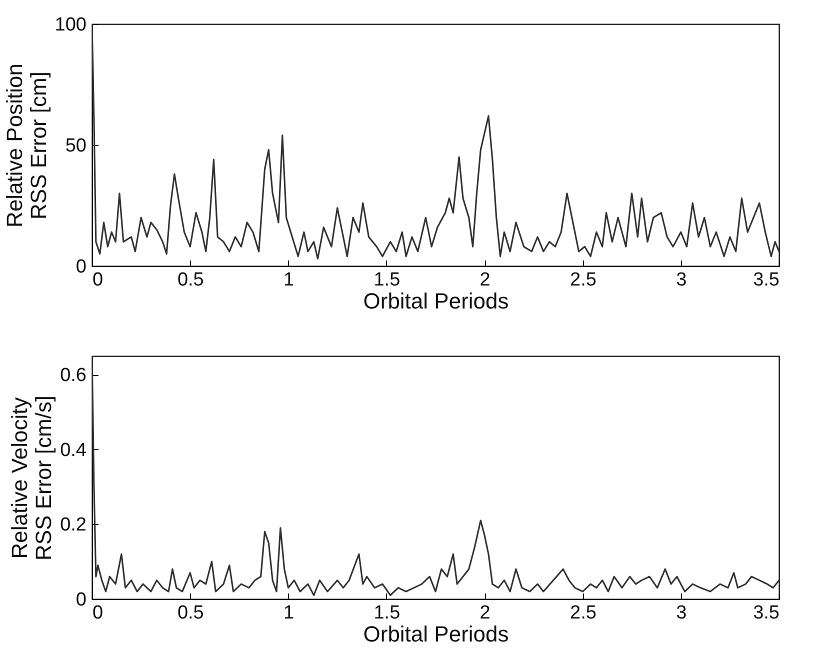  Describe the element at coordinates (73, 375) in the screenshot. I see `y-tick-label: 0.6` at that location.